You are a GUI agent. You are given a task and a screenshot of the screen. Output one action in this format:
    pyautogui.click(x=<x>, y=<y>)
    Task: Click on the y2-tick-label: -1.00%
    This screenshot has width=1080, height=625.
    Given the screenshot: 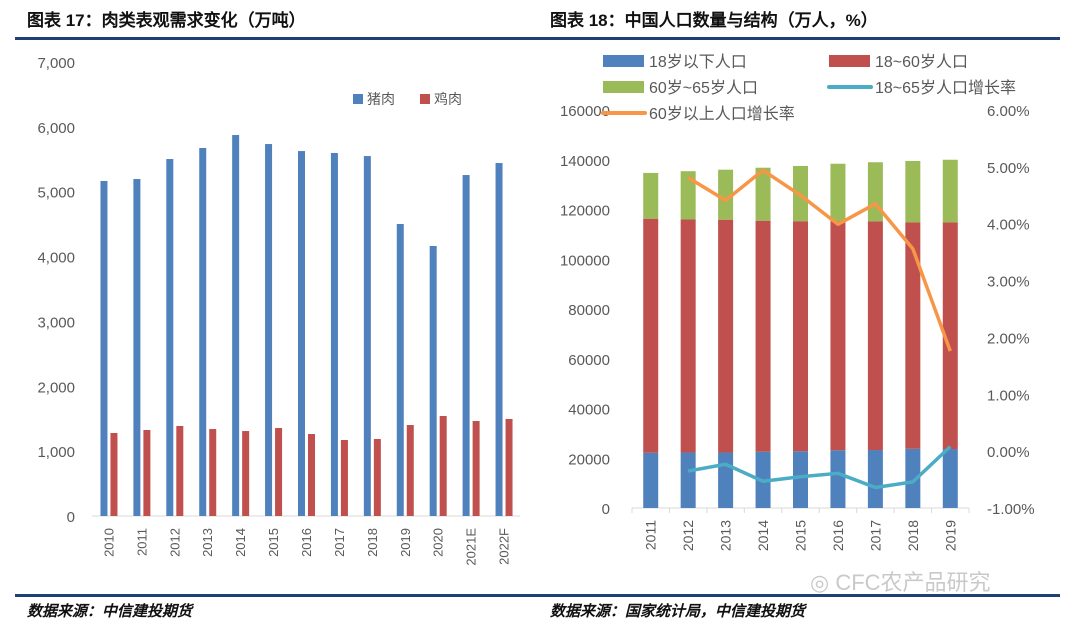 What is the action you would take?
    pyautogui.click(x=1011, y=509)
    